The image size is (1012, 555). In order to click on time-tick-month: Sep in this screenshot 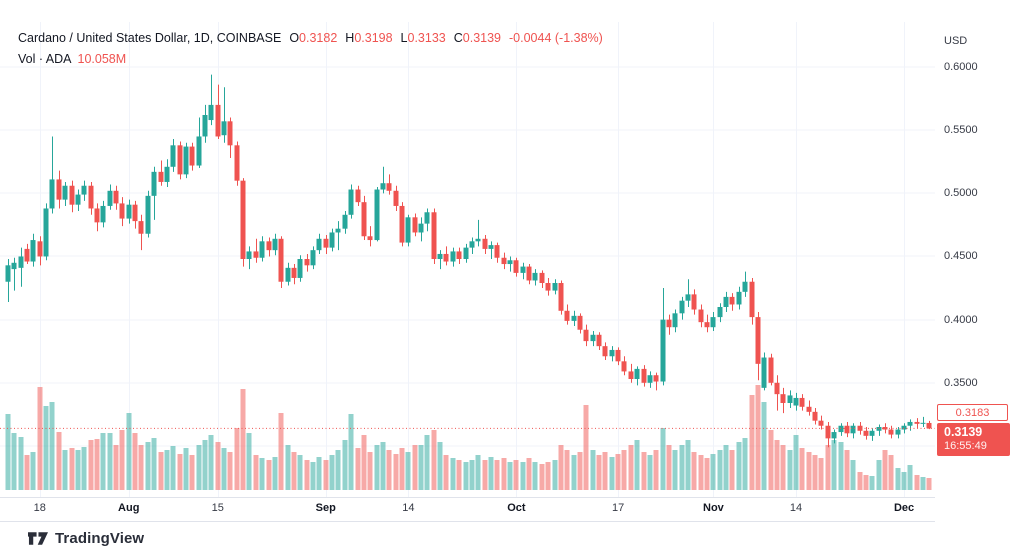, I will do `click(325, 508)`.